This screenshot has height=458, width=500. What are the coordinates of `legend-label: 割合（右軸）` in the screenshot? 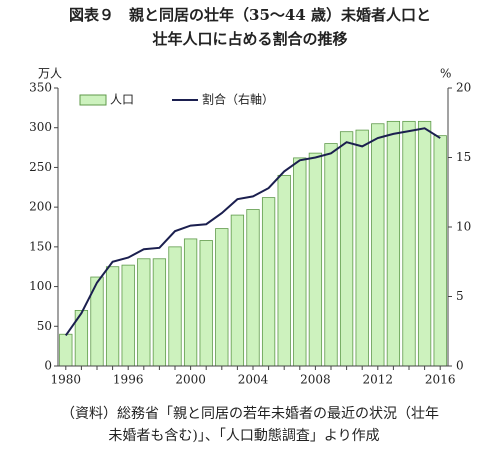 It's located at (238, 99).